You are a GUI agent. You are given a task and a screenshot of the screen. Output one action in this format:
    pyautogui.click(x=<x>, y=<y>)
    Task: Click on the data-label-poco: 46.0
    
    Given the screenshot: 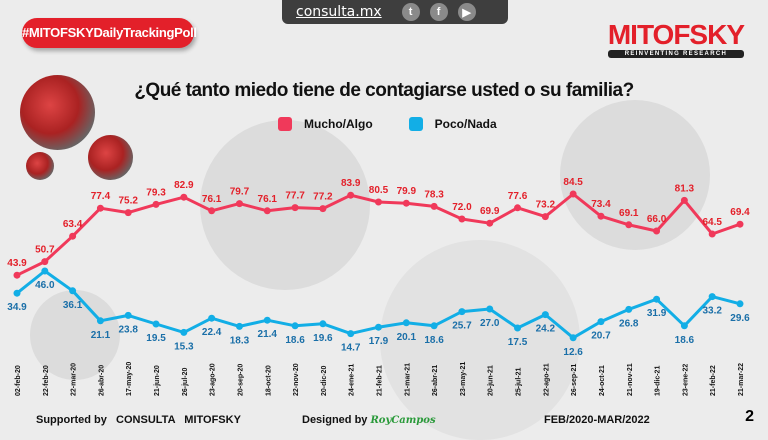 What is the action you would take?
    pyautogui.click(x=45, y=285)
    